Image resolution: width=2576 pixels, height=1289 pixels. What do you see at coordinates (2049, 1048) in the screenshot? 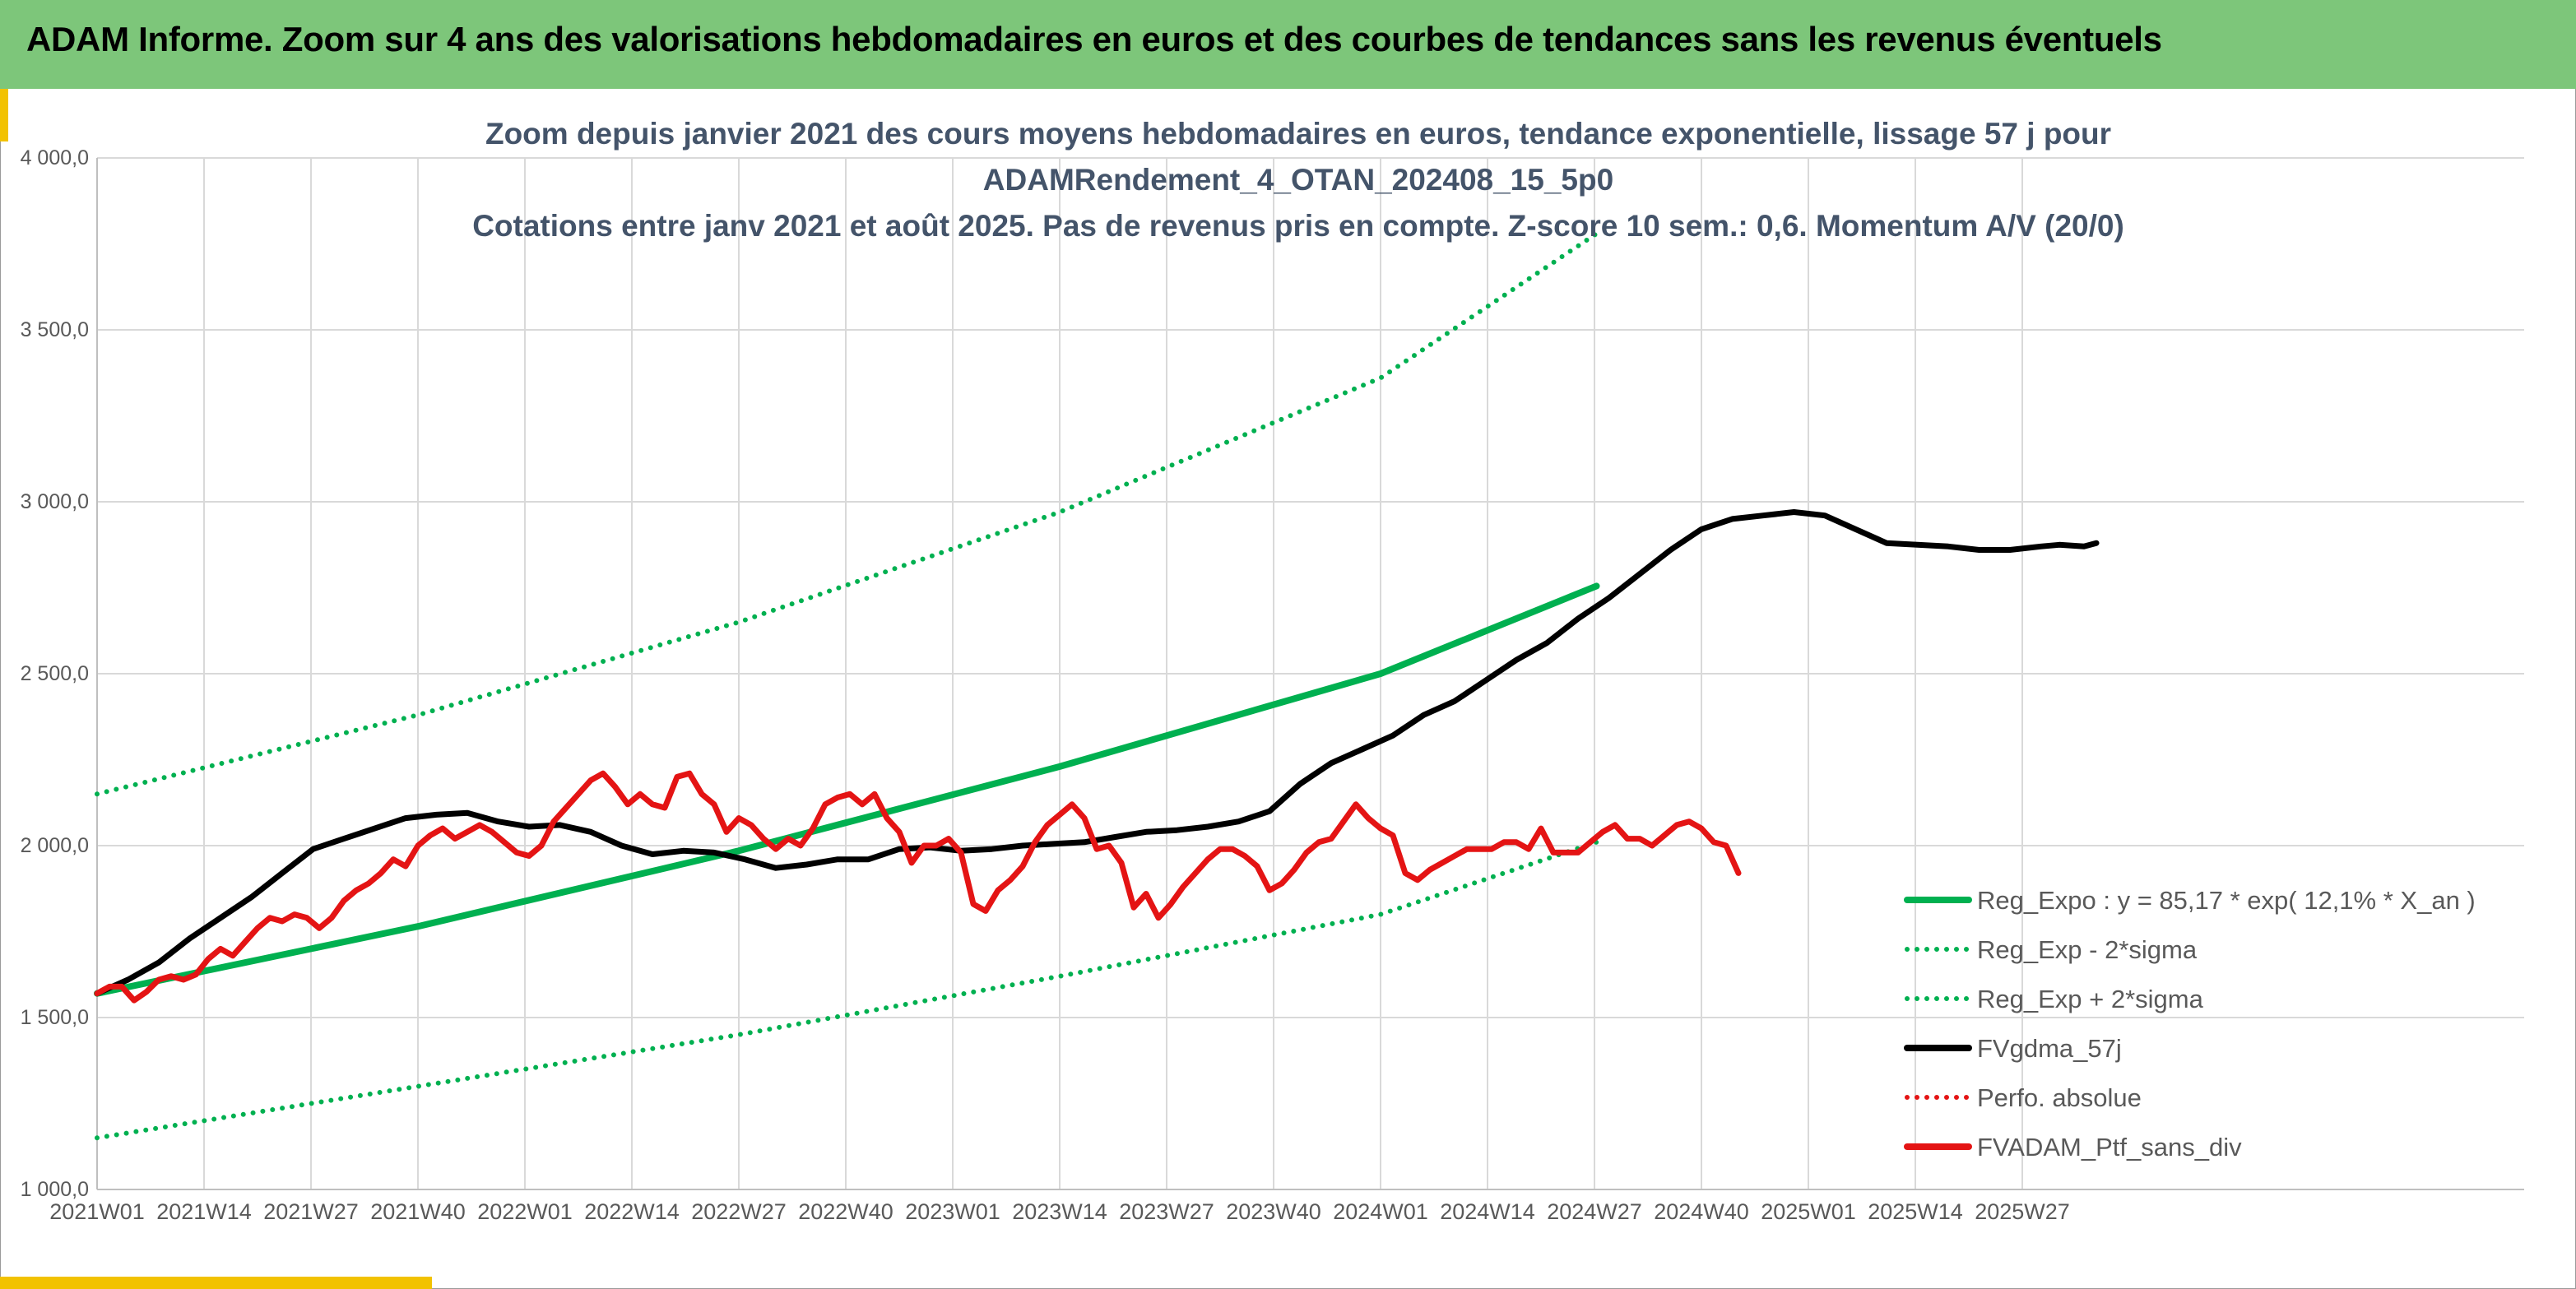
I see `legend-label: FVgdma_57j` at bounding box center [2049, 1048].